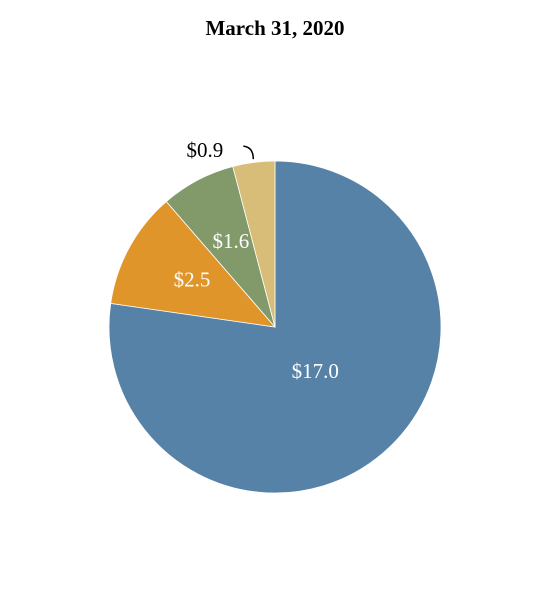  What do you see at coordinates (249, 152) in the screenshot?
I see `leader-line` at bounding box center [249, 152].